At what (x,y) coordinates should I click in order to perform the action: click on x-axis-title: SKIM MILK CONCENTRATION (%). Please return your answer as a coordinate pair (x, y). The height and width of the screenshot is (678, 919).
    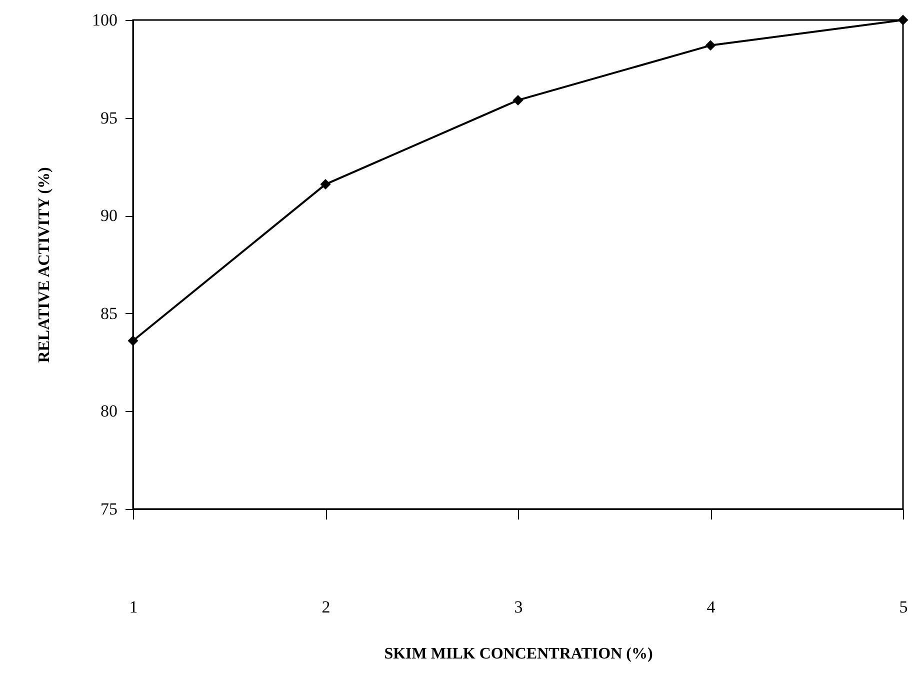
    Looking at the image, I should click on (518, 654).